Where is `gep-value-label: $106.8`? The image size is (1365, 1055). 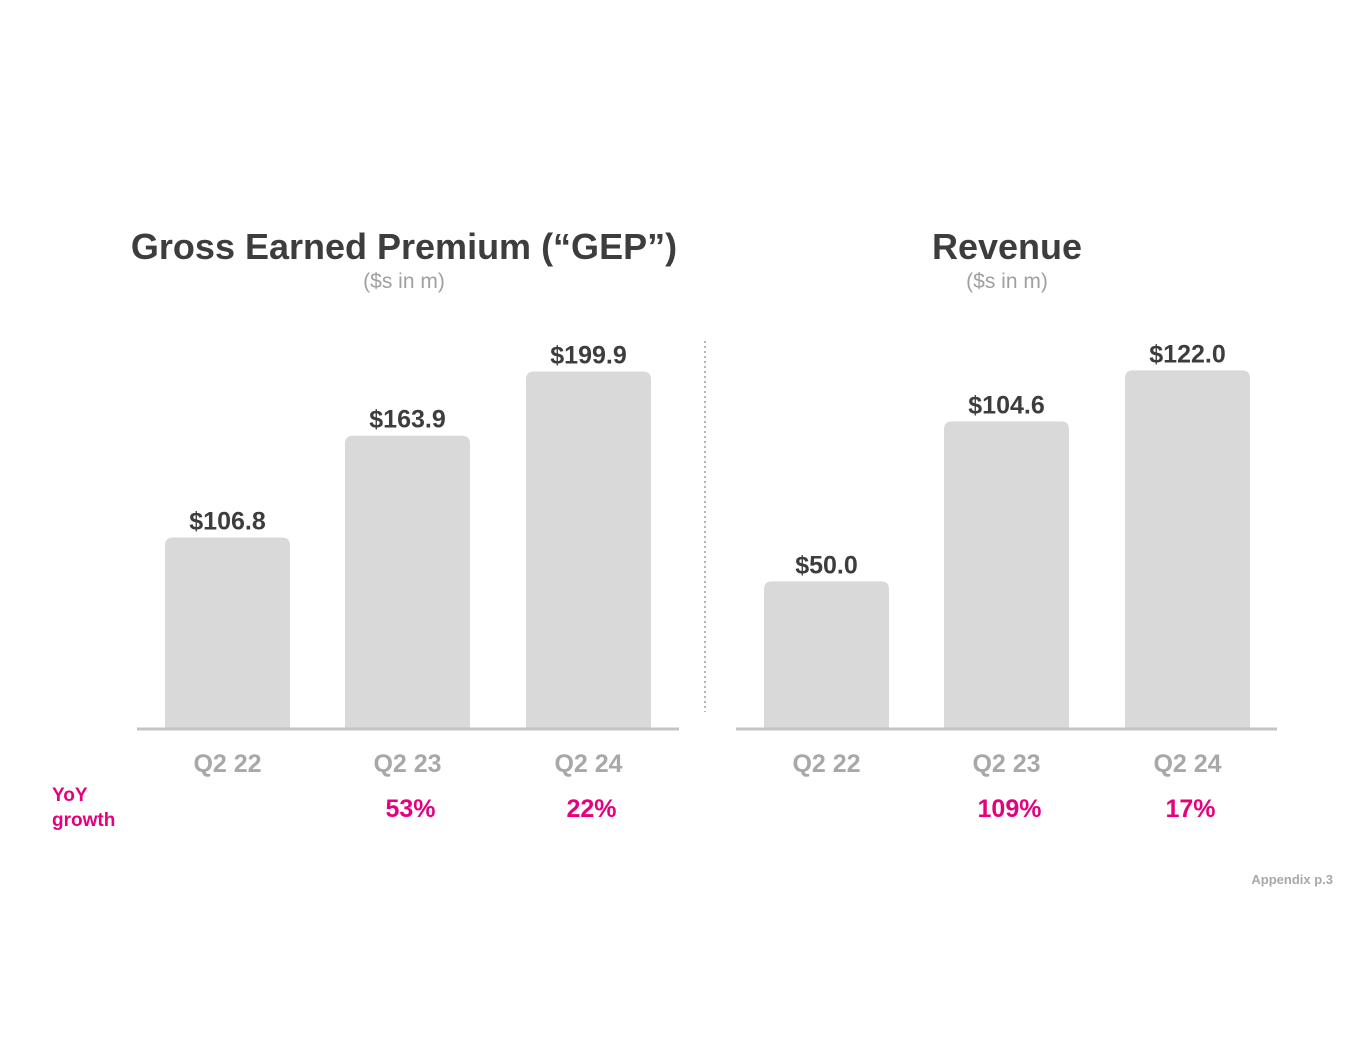
gep-value-label: $106.8 is located at coordinates (227, 522).